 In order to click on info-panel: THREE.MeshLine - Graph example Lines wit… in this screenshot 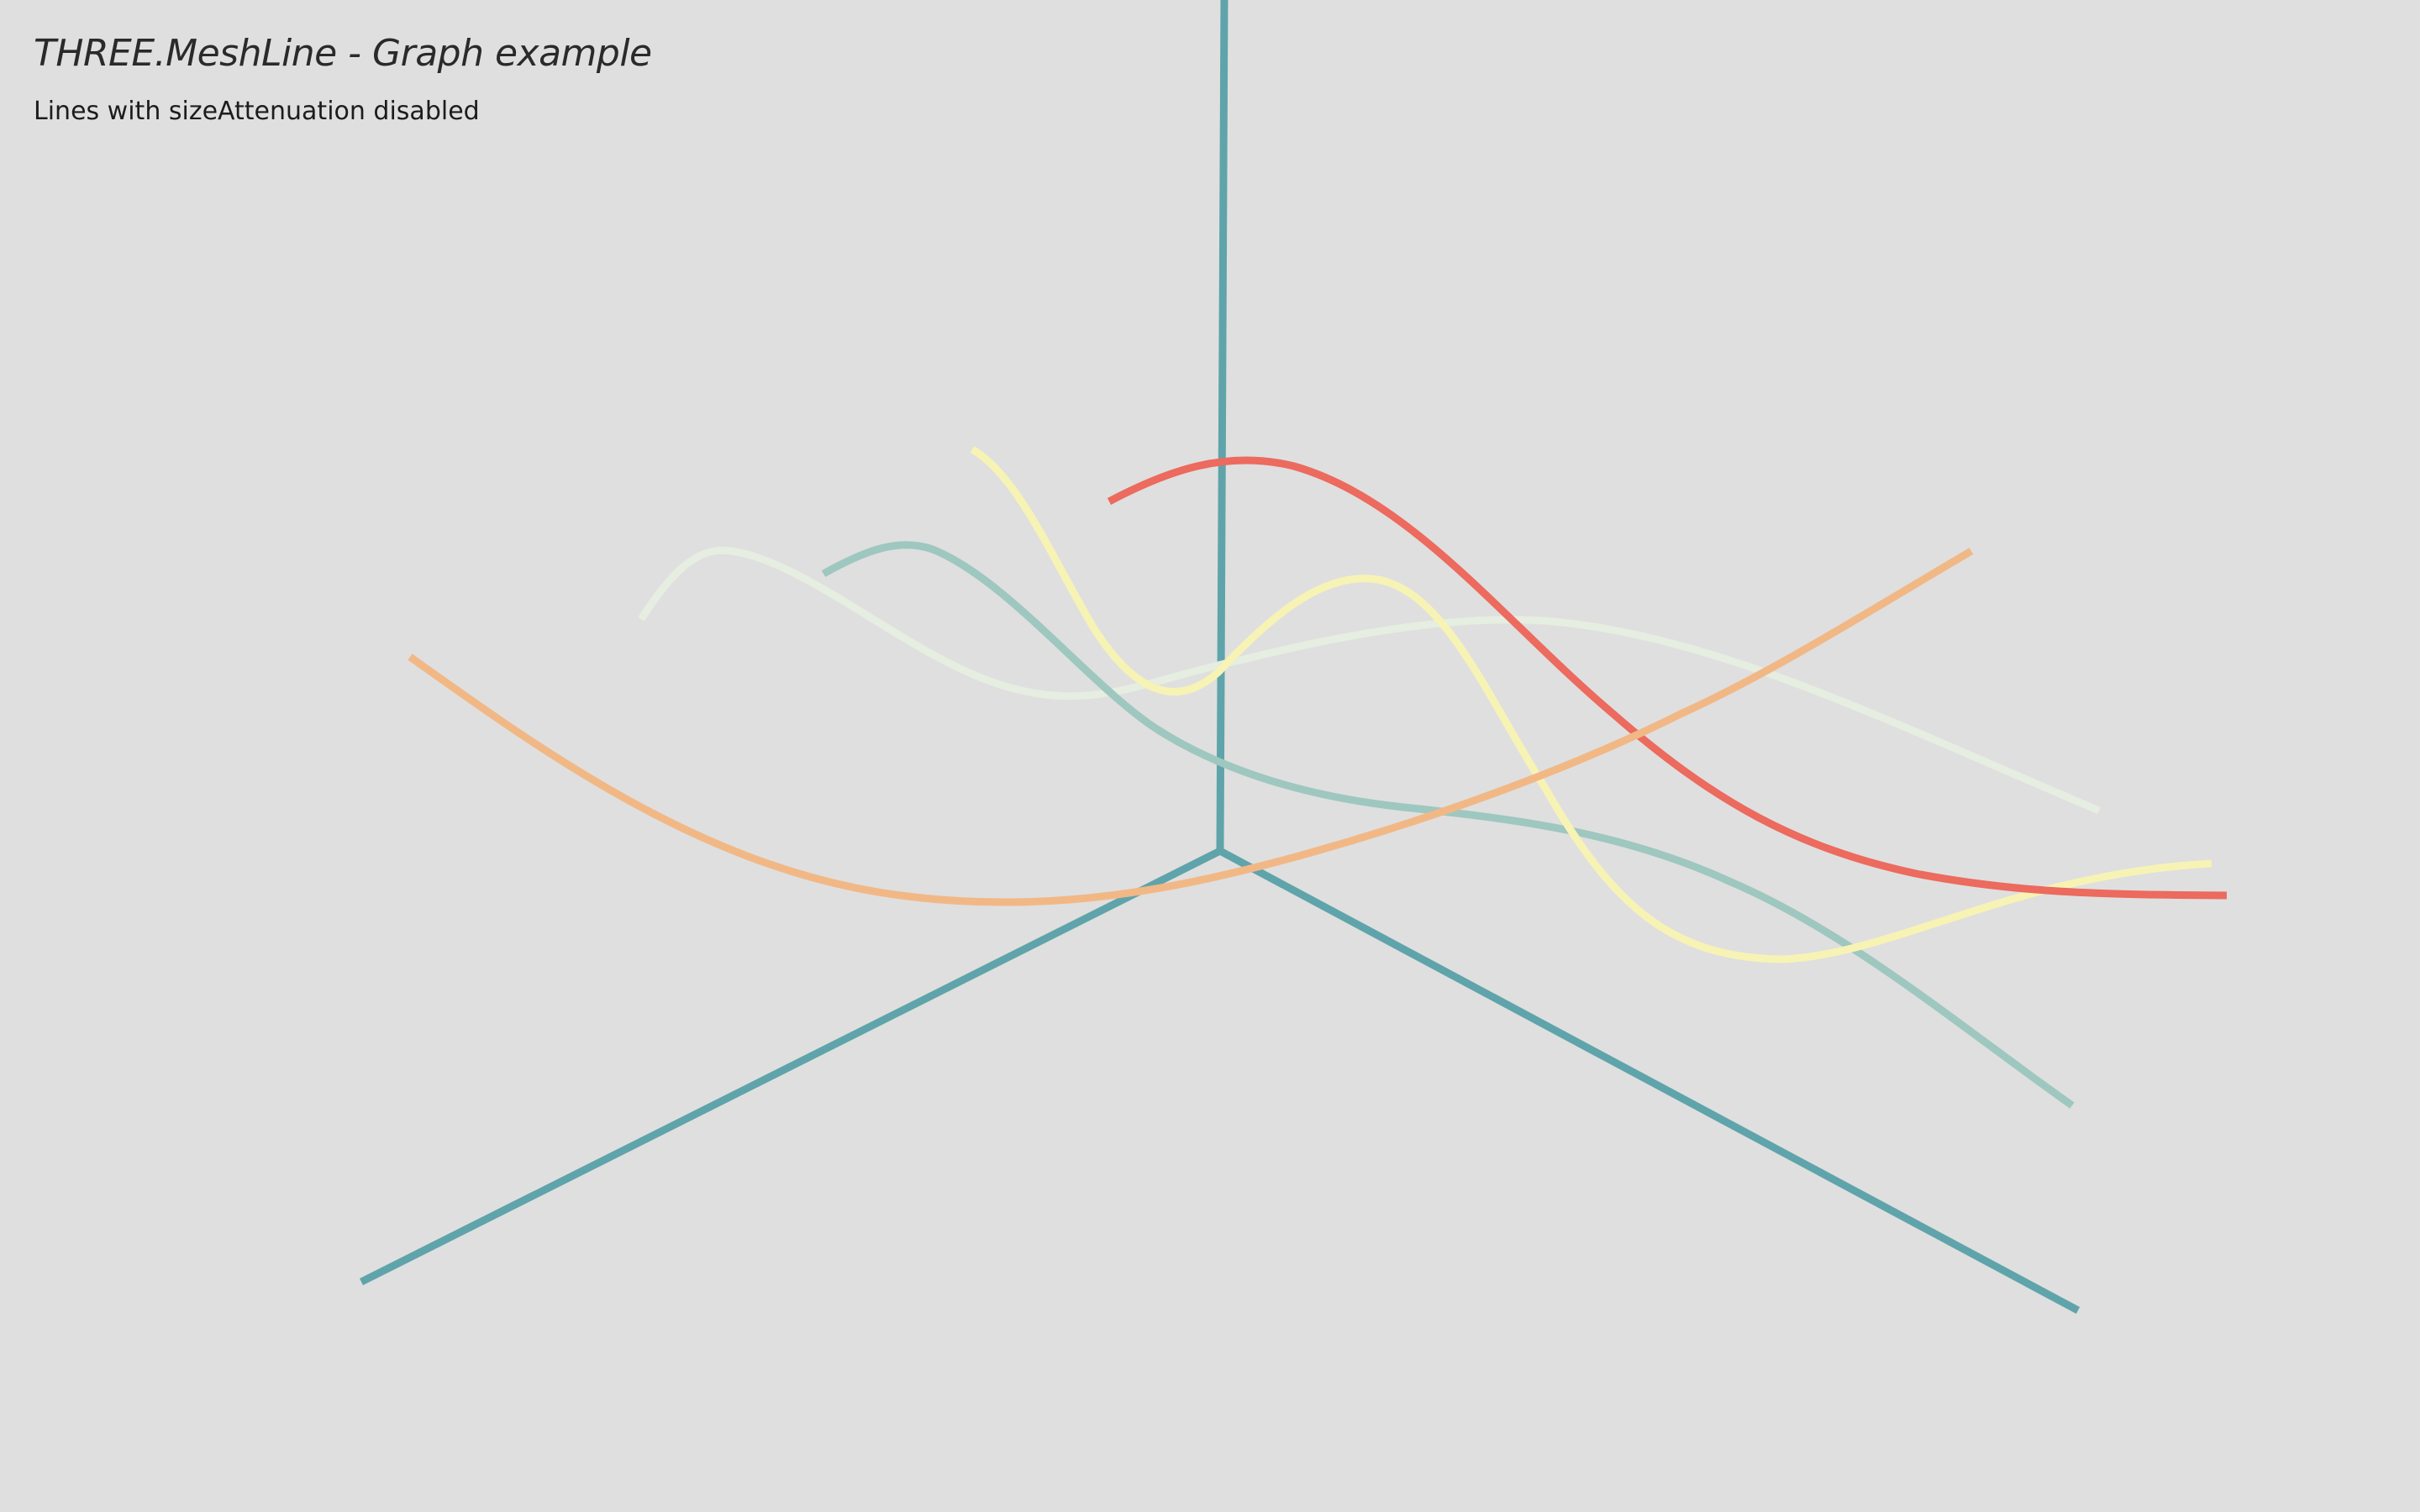, I will do `click(343, 79)`.